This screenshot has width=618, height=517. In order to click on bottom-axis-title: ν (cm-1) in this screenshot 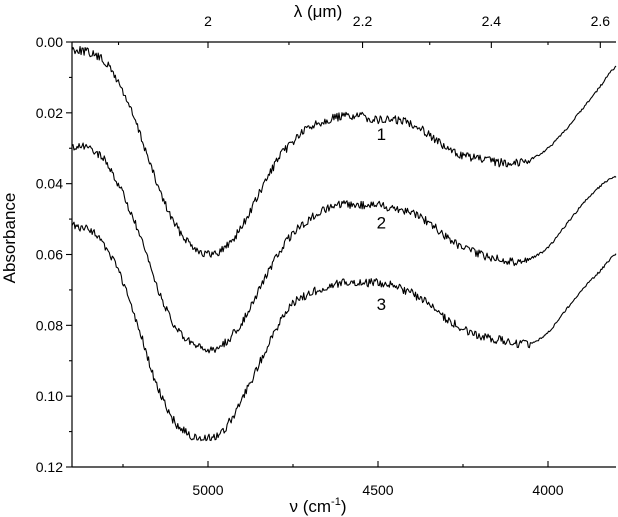, I will do `click(318, 506)`.